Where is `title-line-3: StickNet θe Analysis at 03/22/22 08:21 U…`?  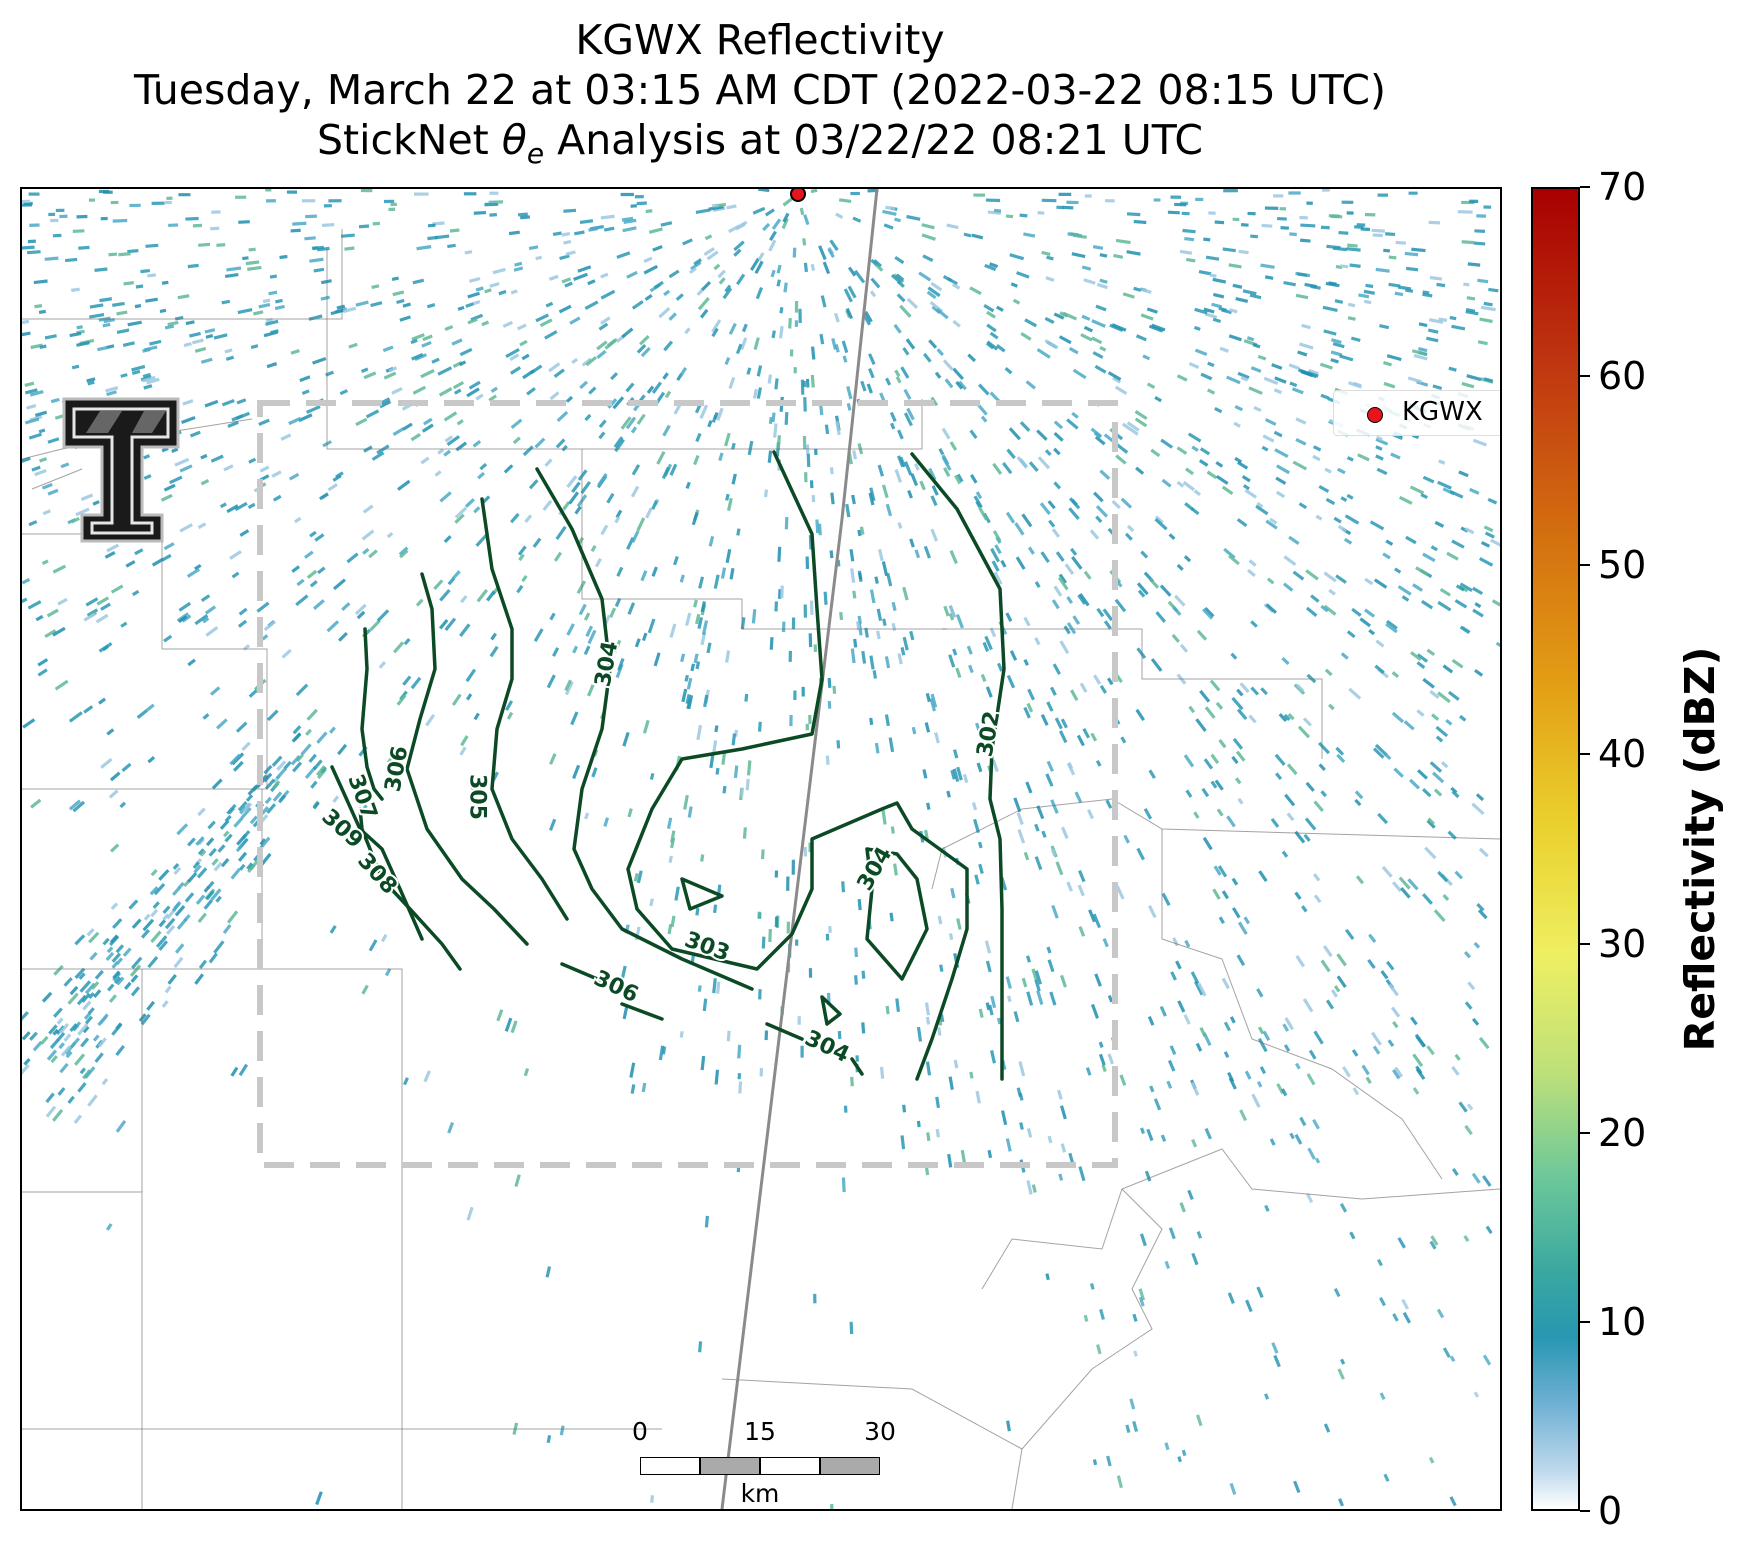
title-line-3: StickNet θe Analysis at 03/22/22 08:21 U… is located at coordinates (760, 143).